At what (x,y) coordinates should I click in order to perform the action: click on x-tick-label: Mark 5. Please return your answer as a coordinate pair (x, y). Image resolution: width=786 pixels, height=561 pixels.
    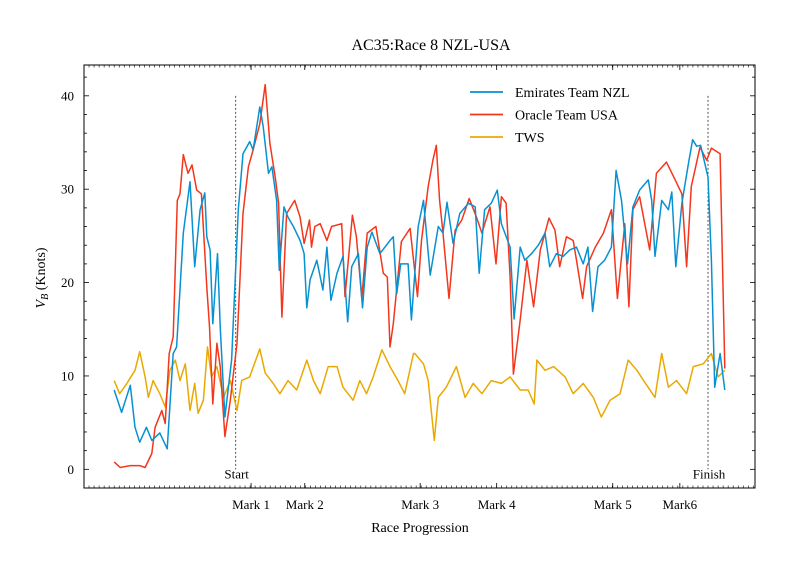
    Looking at the image, I should click on (613, 504).